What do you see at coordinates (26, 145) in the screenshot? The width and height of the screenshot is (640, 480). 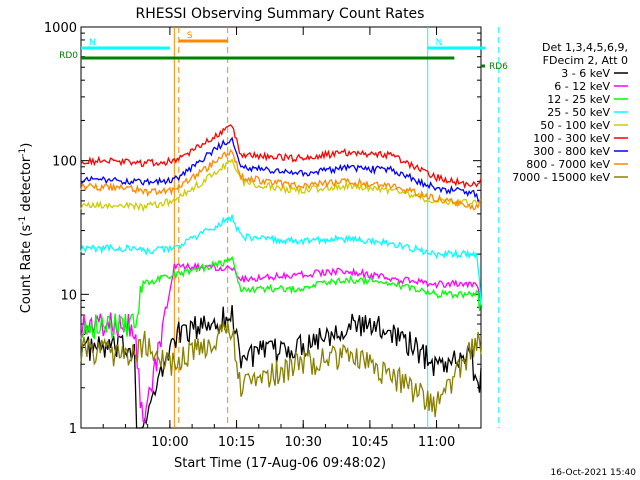 I see `y-label-end: )` at bounding box center [26, 145].